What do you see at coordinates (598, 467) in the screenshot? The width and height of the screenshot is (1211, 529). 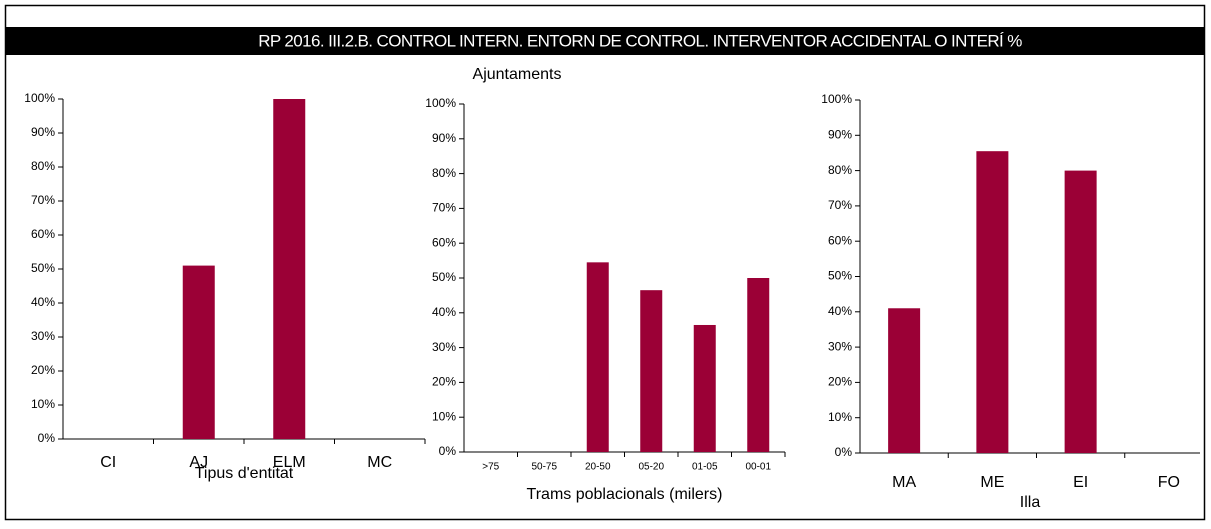 I see `x-tick-label: 20-50` at bounding box center [598, 467].